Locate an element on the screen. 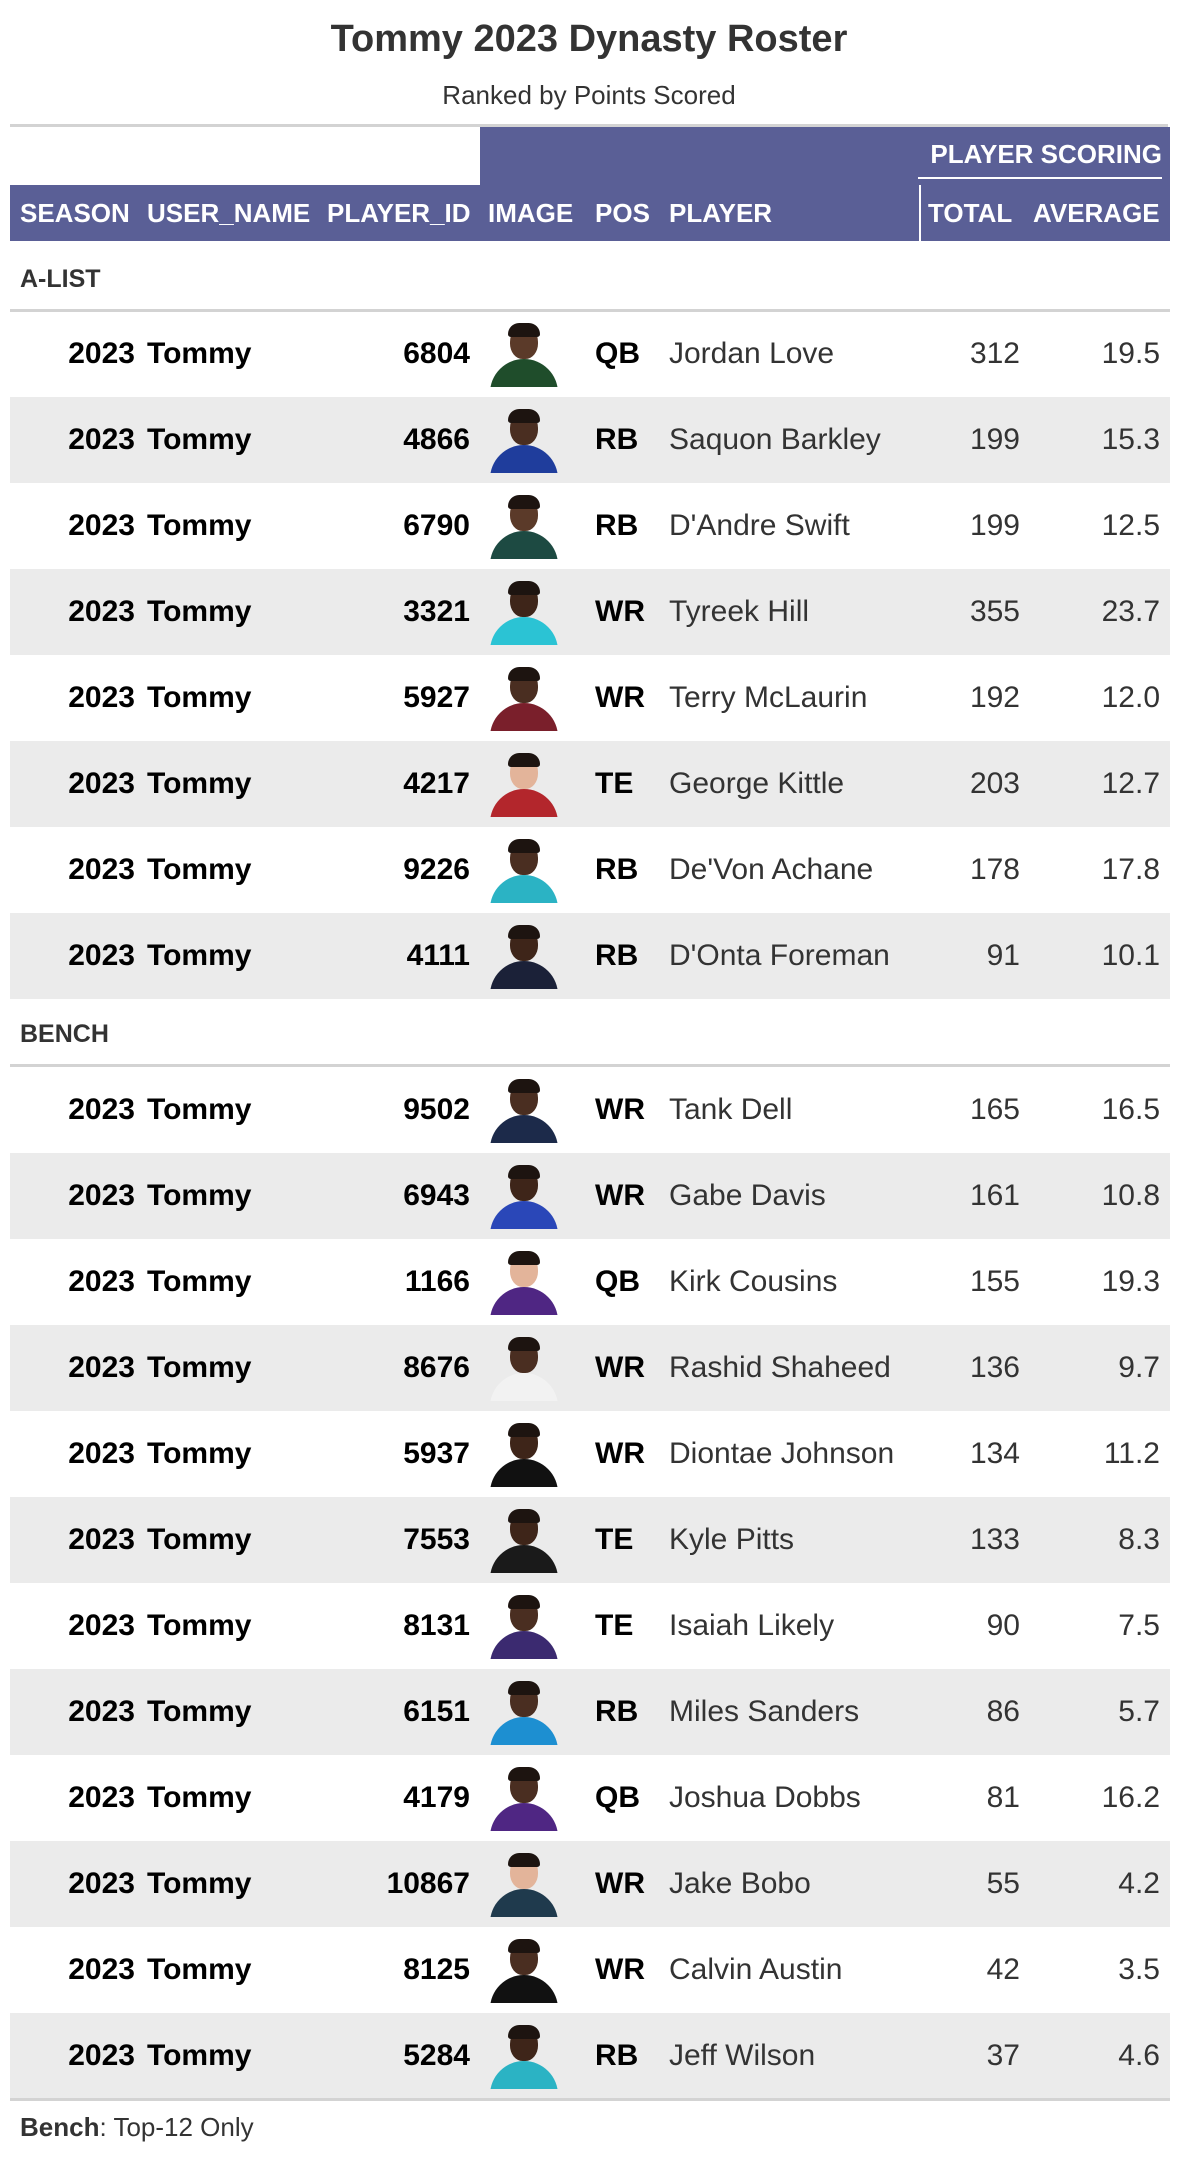  cell-average: 10.8 is located at coordinates (1130, 1195).